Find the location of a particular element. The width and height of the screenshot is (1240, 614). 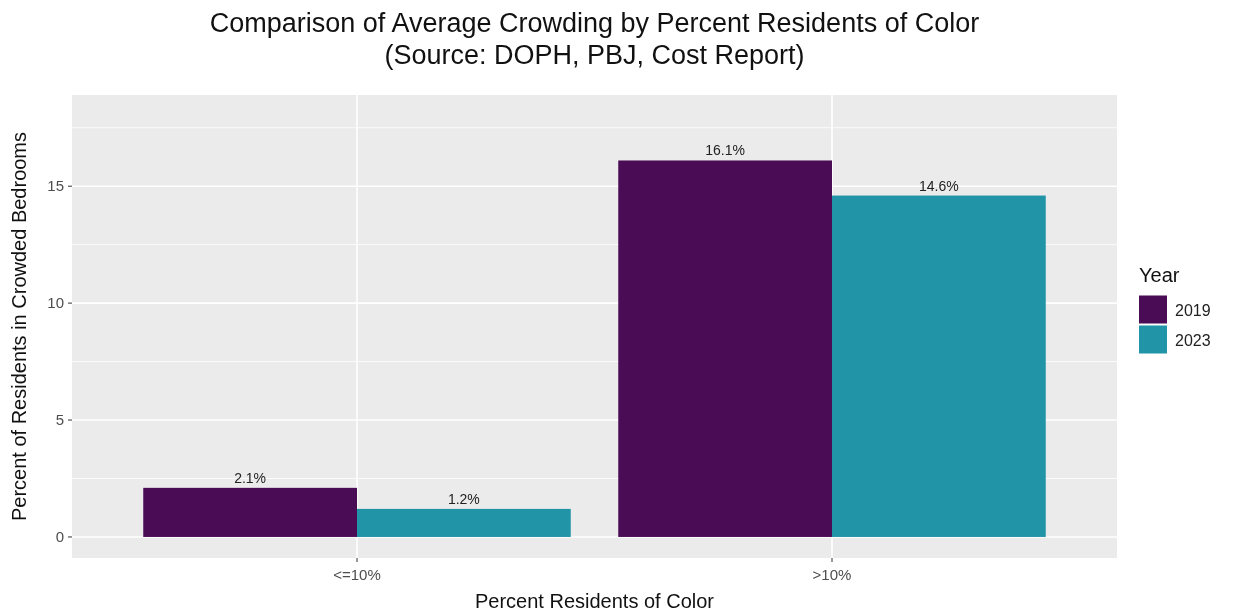

x-tick-label: <=10% is located at coordinates (357, 574).